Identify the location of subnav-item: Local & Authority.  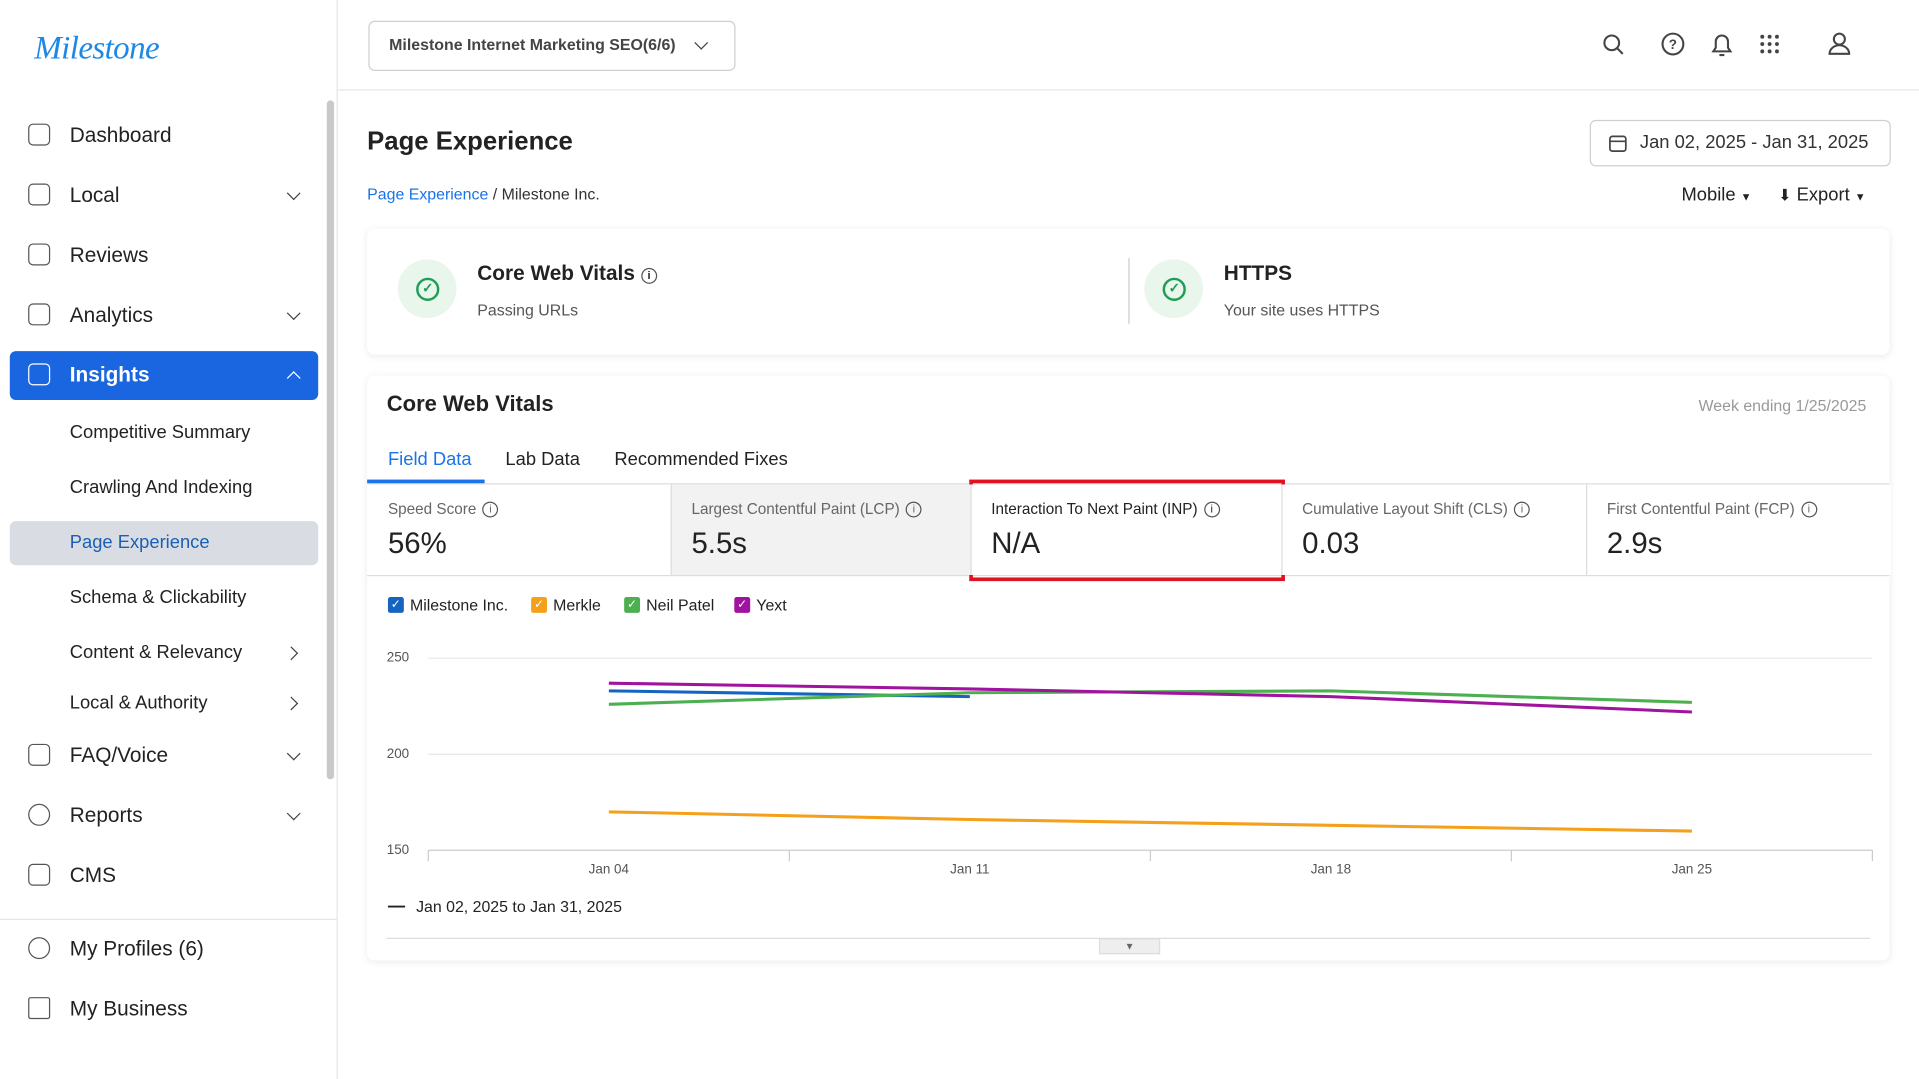
(138, 703).